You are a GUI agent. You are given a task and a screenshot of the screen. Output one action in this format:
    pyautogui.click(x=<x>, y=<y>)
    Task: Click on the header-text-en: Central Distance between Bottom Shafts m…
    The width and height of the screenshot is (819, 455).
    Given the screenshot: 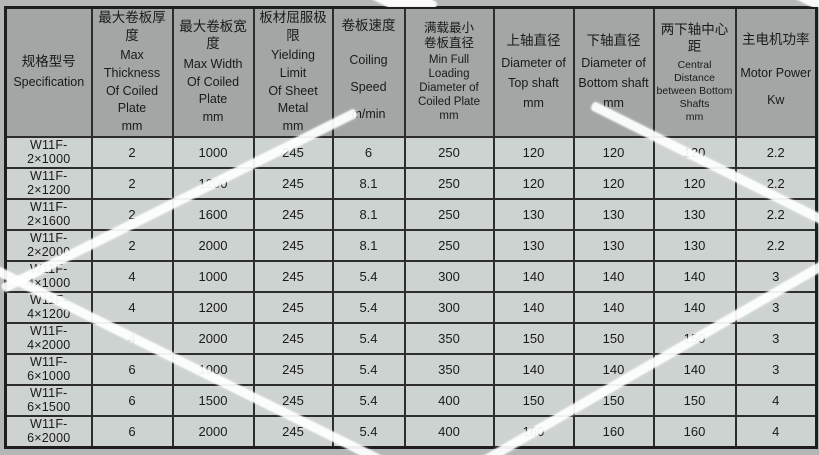 What is the action you would take?
    pyautogui.click(x=694, y=91)
    